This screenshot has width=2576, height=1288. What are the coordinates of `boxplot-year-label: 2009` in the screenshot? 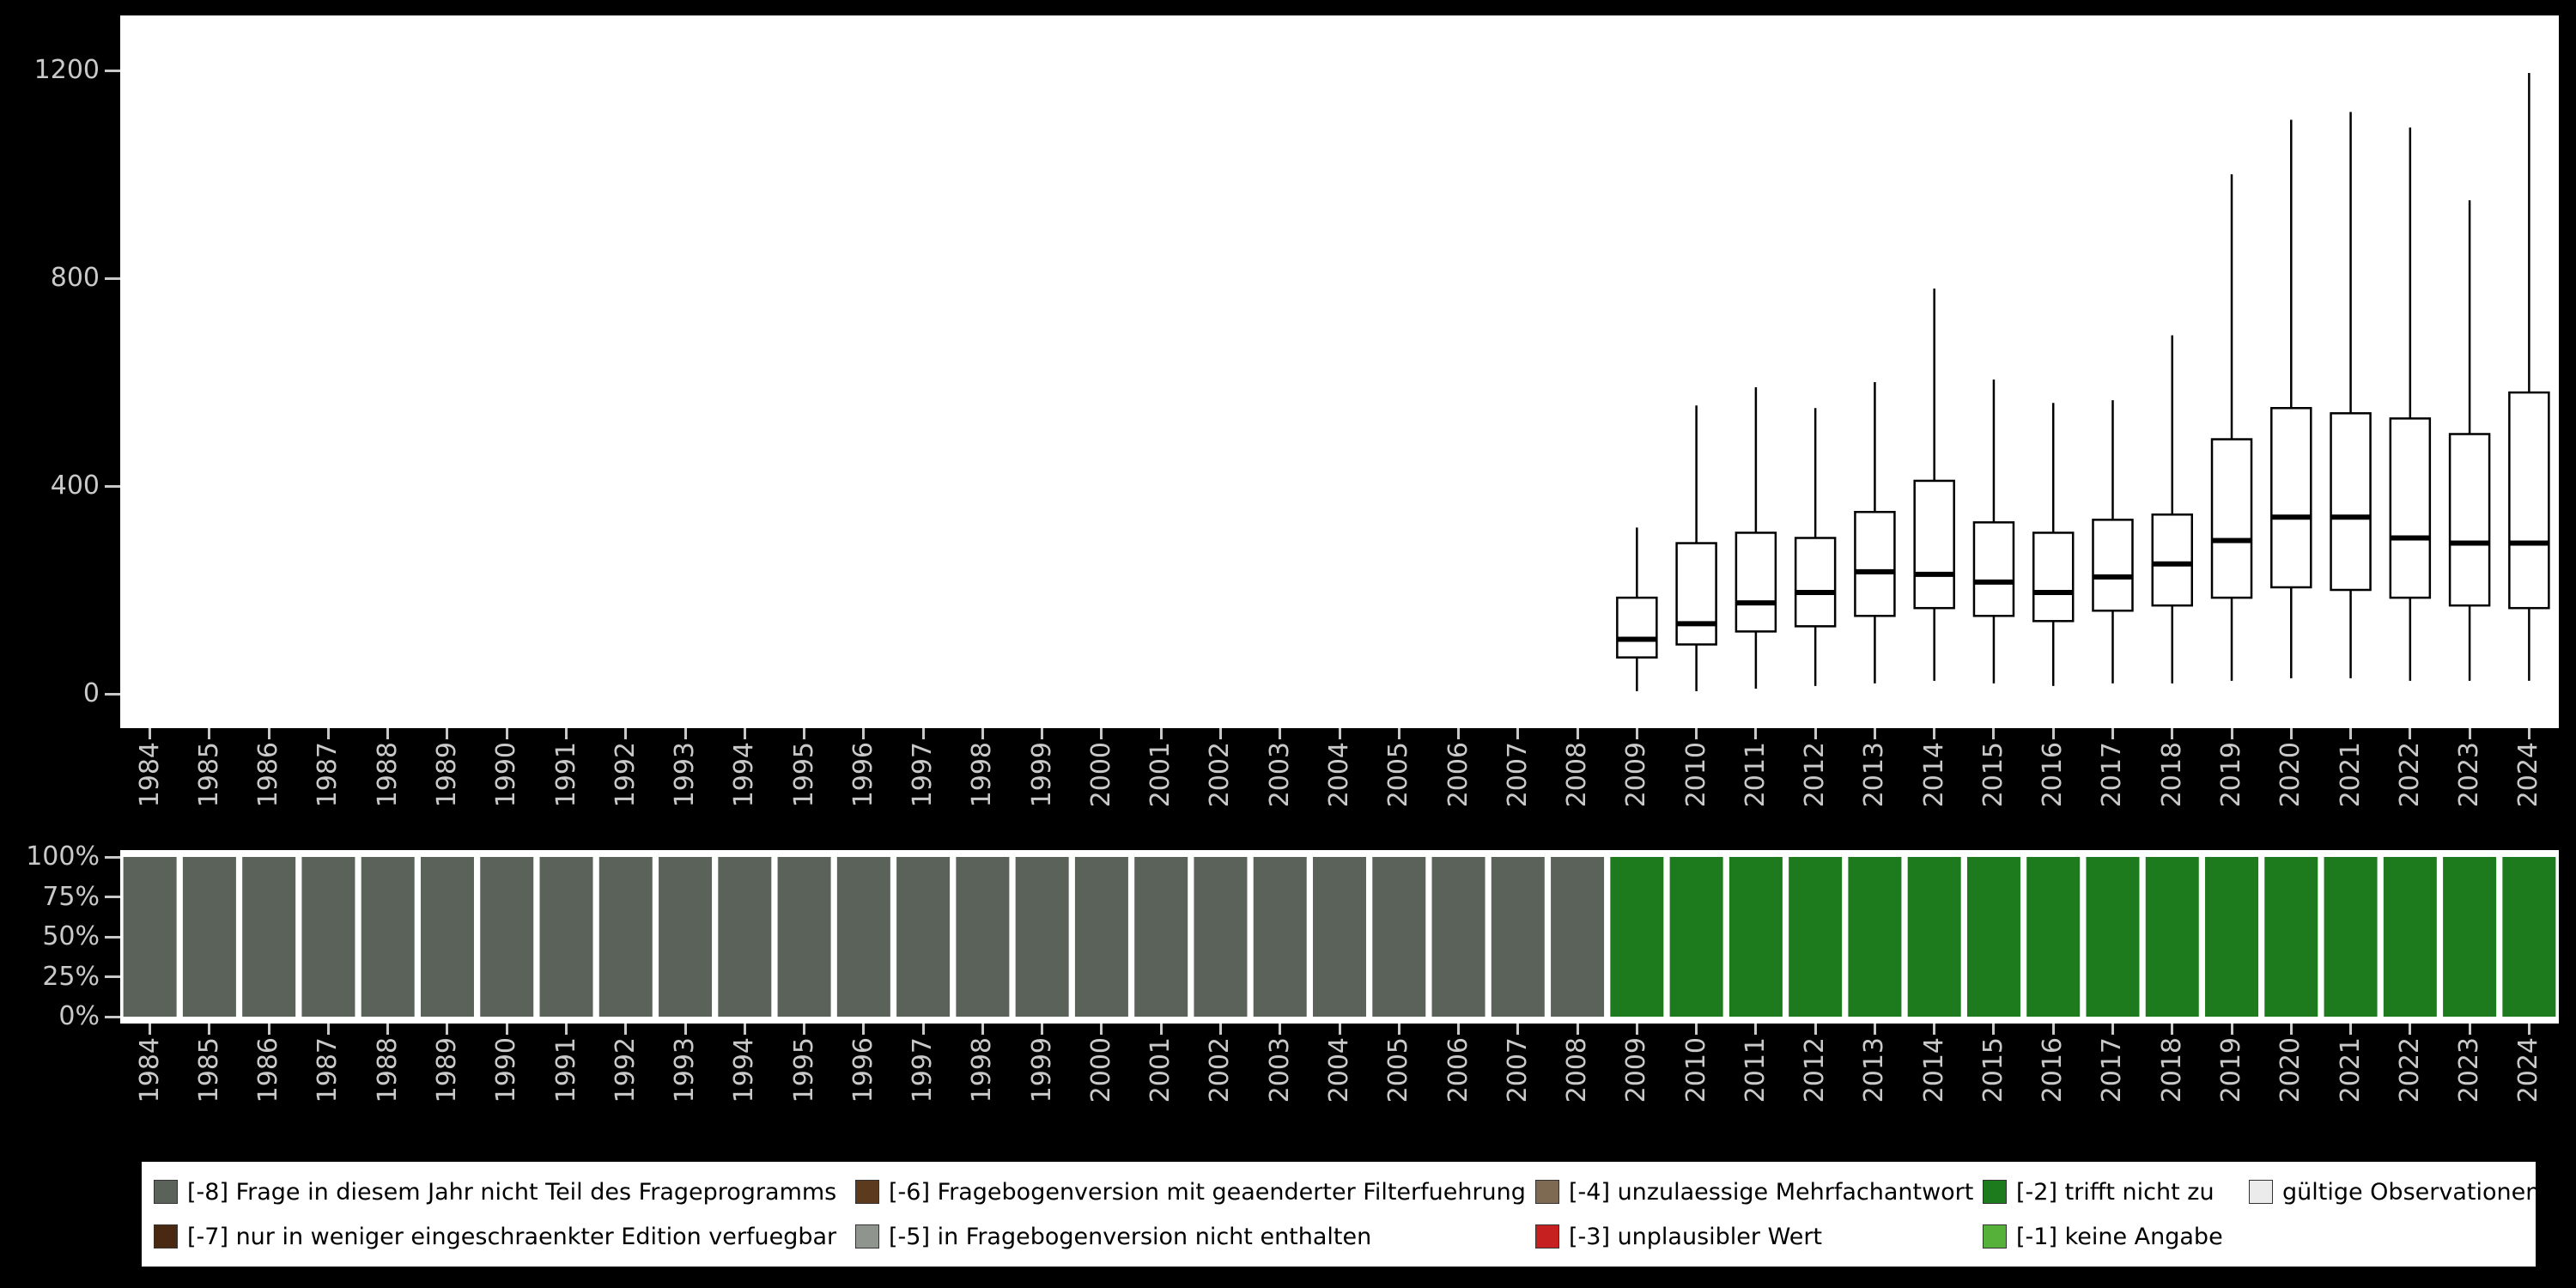 It's located at (1636, 775).